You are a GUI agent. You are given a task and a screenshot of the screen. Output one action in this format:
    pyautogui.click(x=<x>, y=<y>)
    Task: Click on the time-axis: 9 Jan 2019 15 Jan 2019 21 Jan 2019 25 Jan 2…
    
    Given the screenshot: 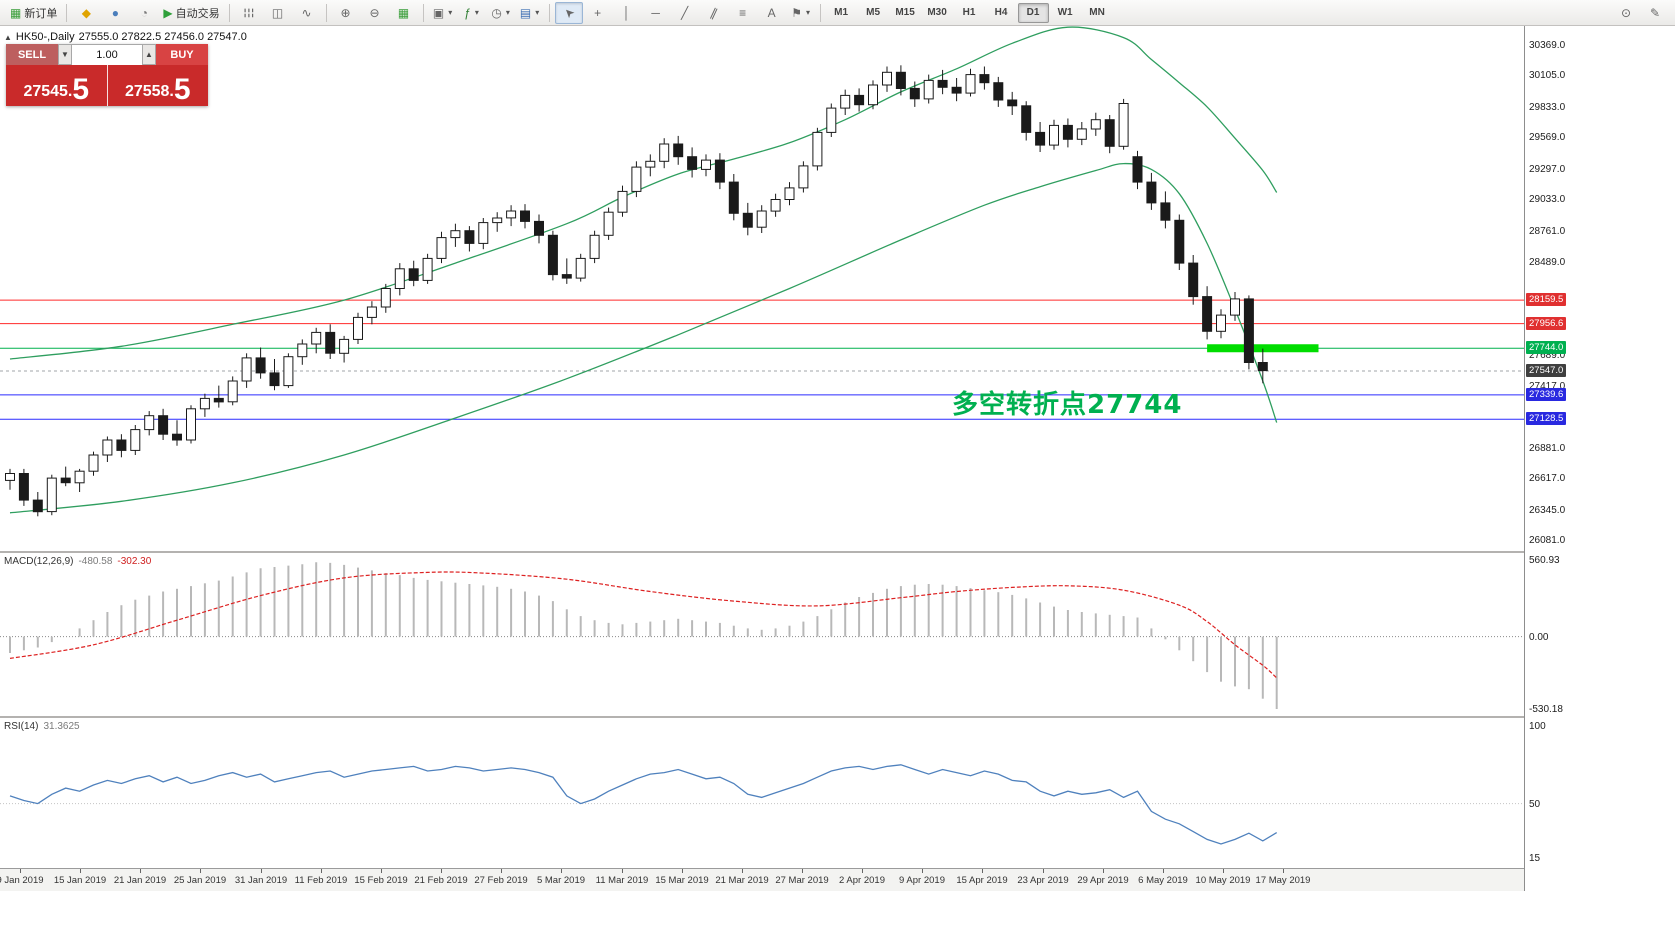 What is the action you would take?
    pyautogui.click(x=786, y=879)
    